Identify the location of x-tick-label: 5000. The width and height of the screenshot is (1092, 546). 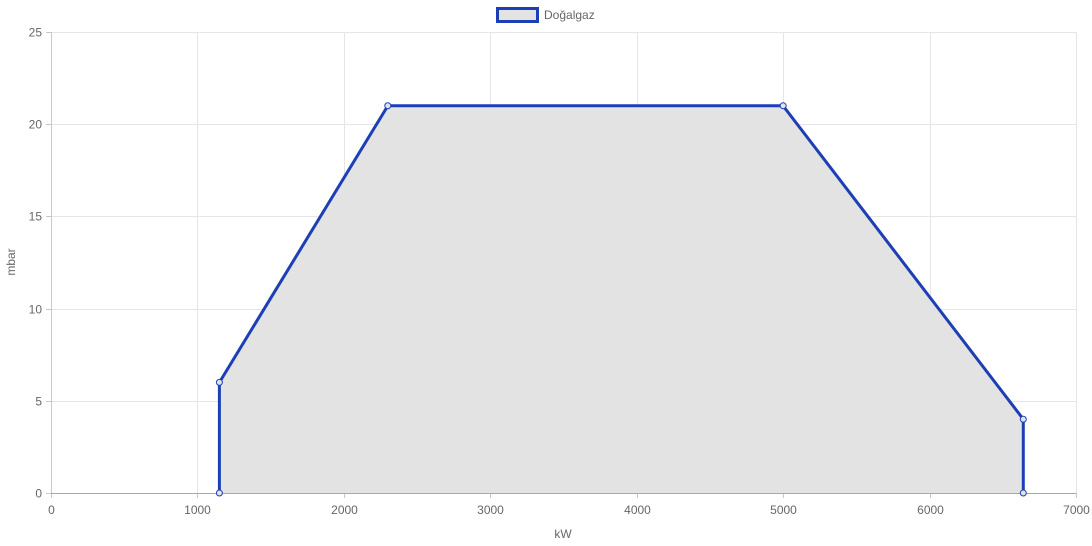
(783, 510).